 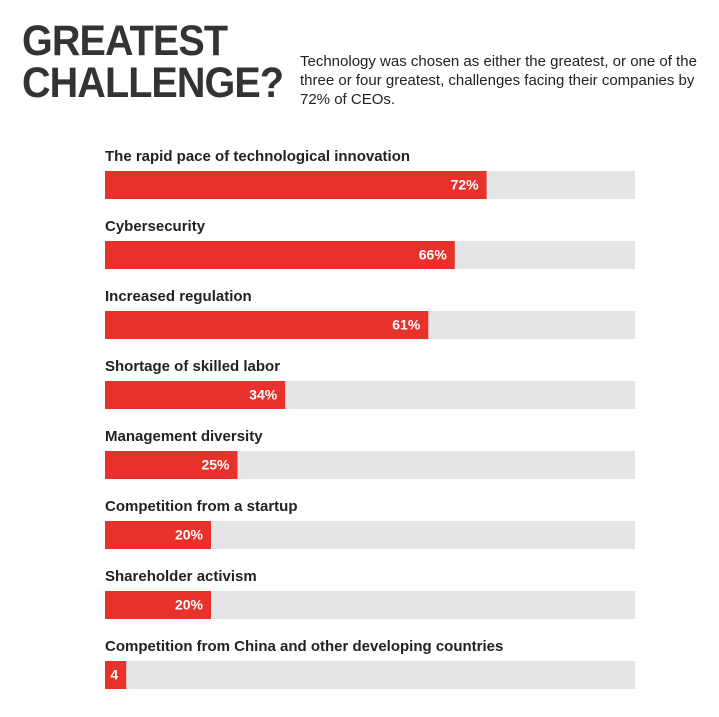 I want to click on category-label: Competition from a startup, so click(x=201, y=506).